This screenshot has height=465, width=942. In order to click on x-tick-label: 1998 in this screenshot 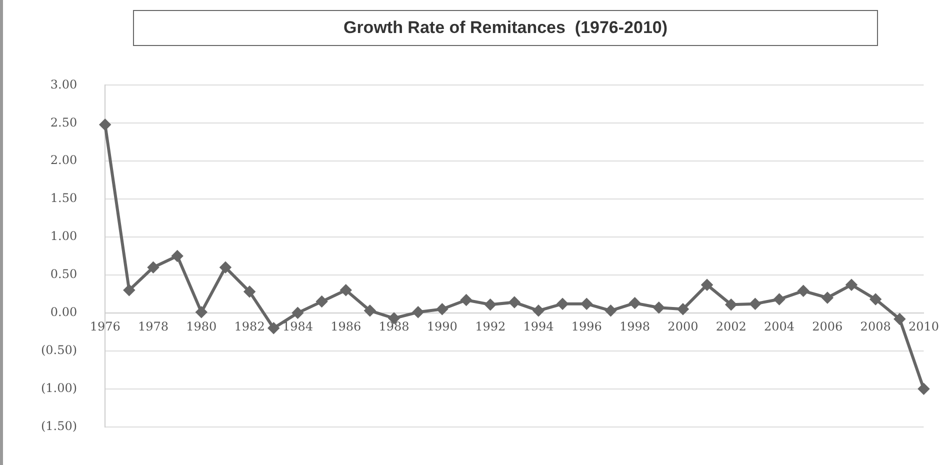, I will do `click(635, 326)`.